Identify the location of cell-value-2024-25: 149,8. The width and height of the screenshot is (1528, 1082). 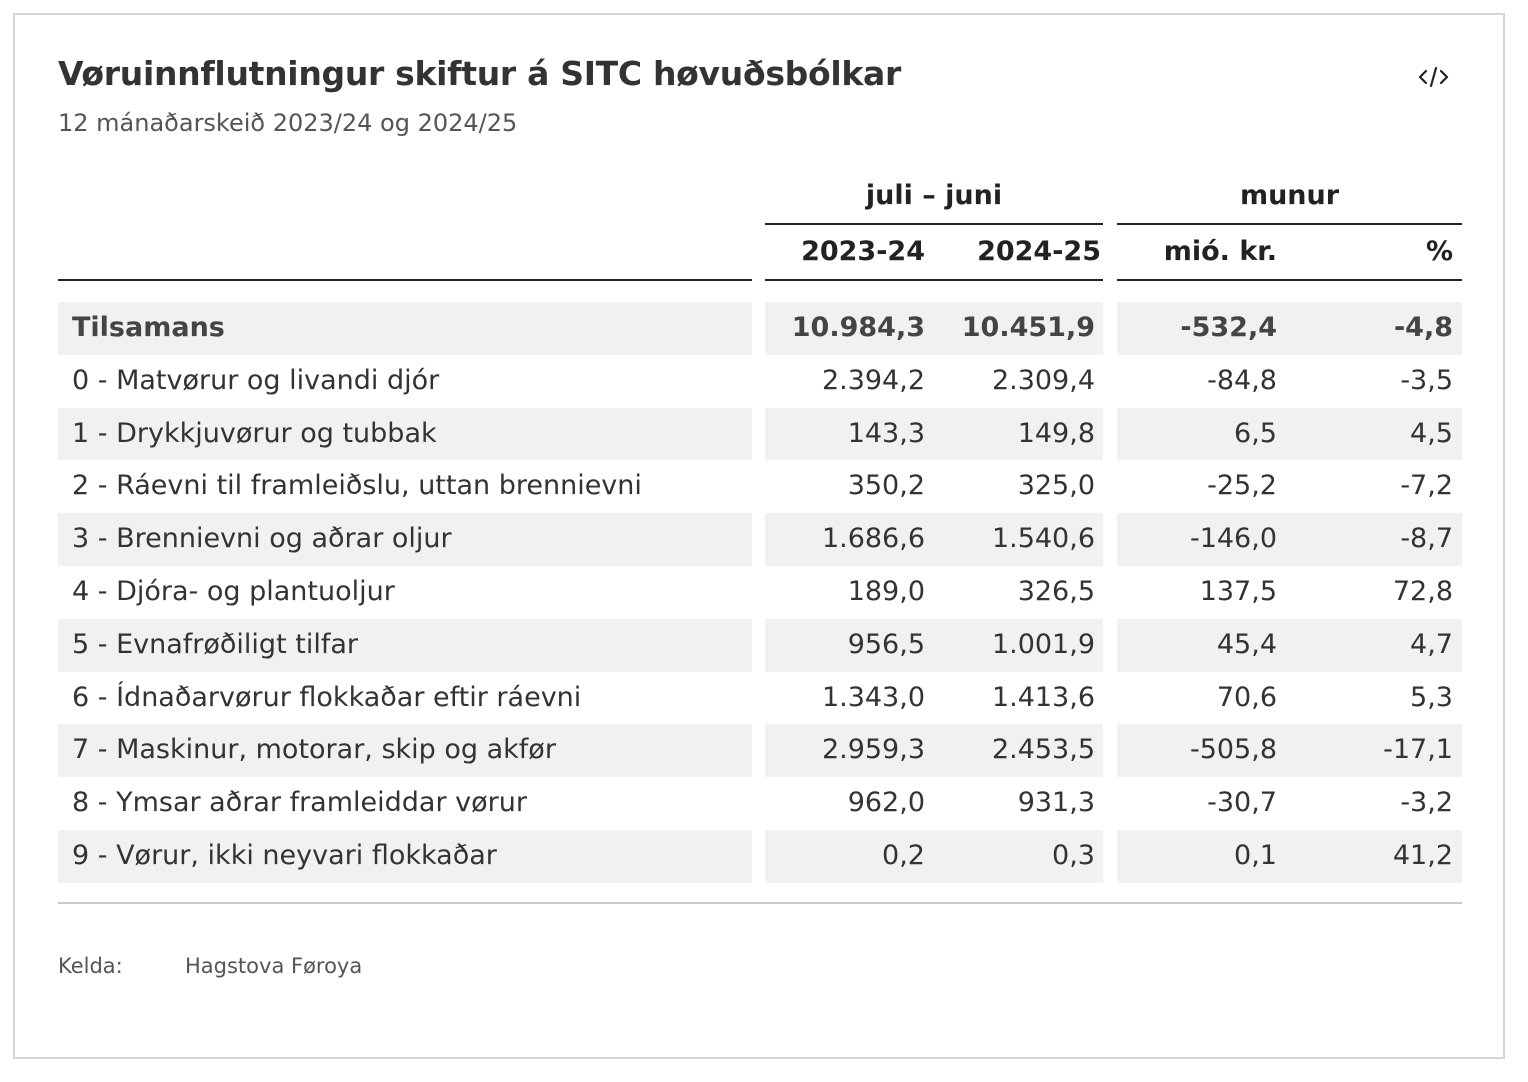
(1056, 433).